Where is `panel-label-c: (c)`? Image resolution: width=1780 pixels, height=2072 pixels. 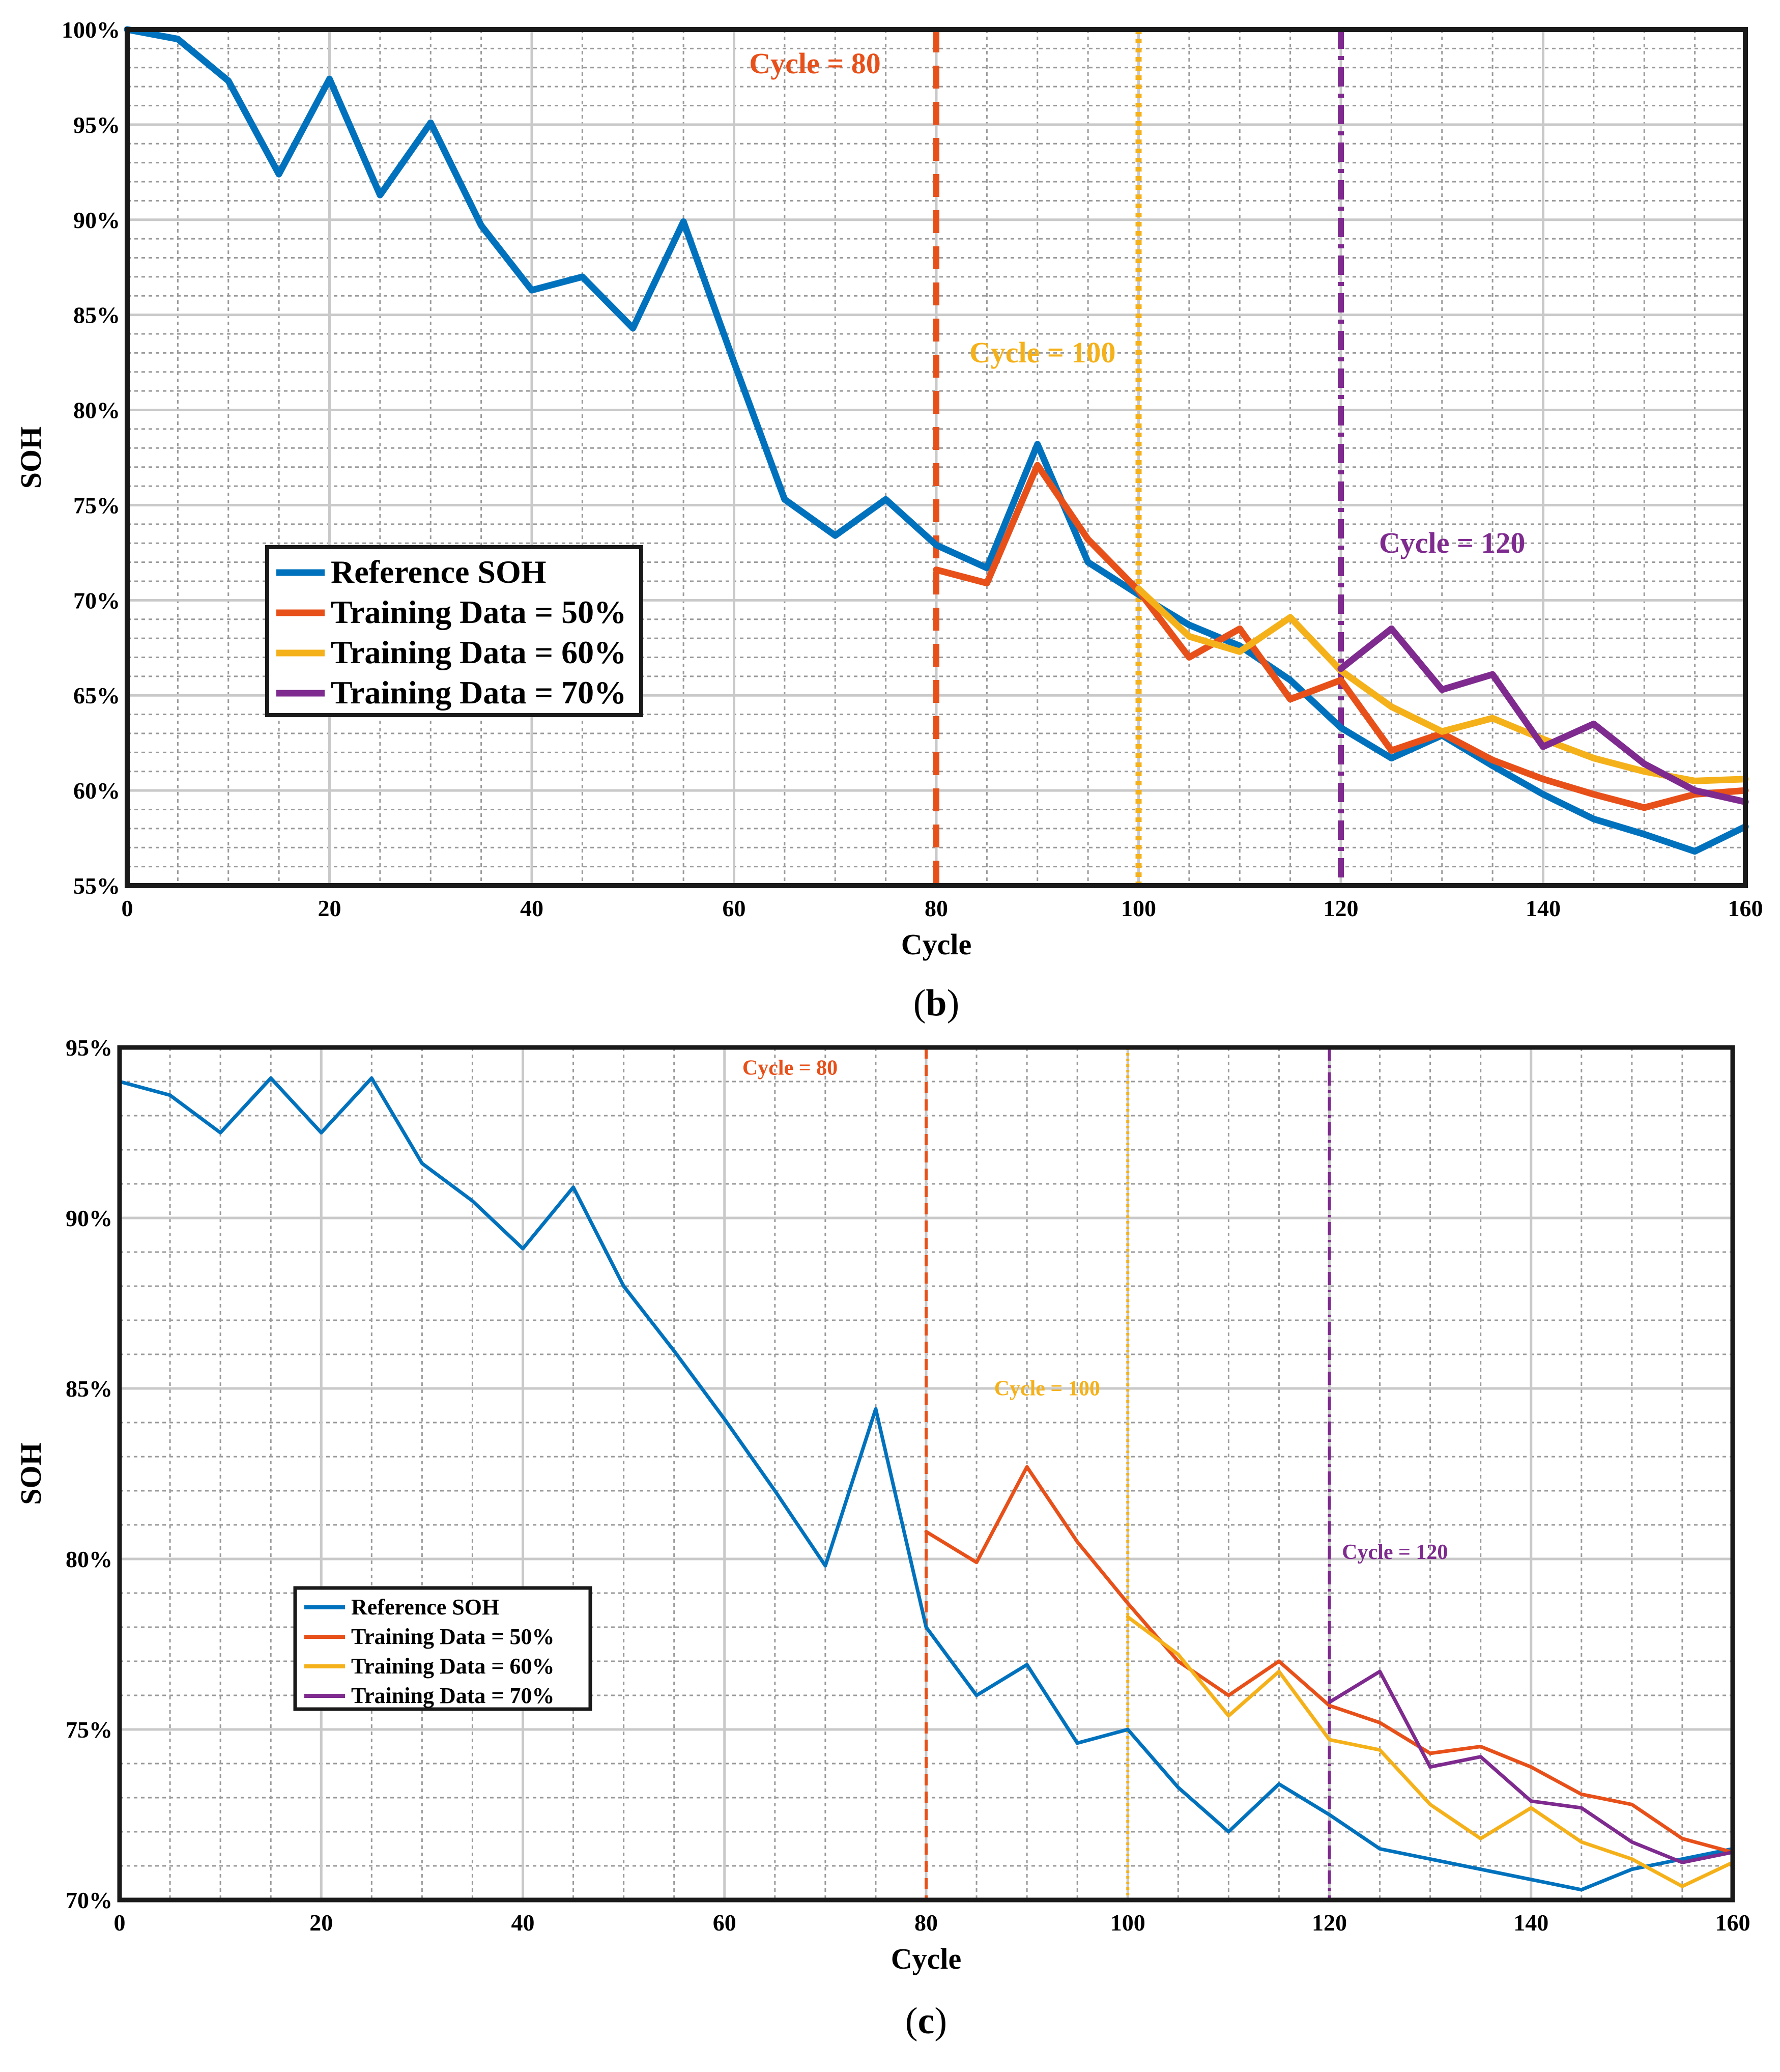
panel-label-c: (c) is located at coordinates (926, 2021).